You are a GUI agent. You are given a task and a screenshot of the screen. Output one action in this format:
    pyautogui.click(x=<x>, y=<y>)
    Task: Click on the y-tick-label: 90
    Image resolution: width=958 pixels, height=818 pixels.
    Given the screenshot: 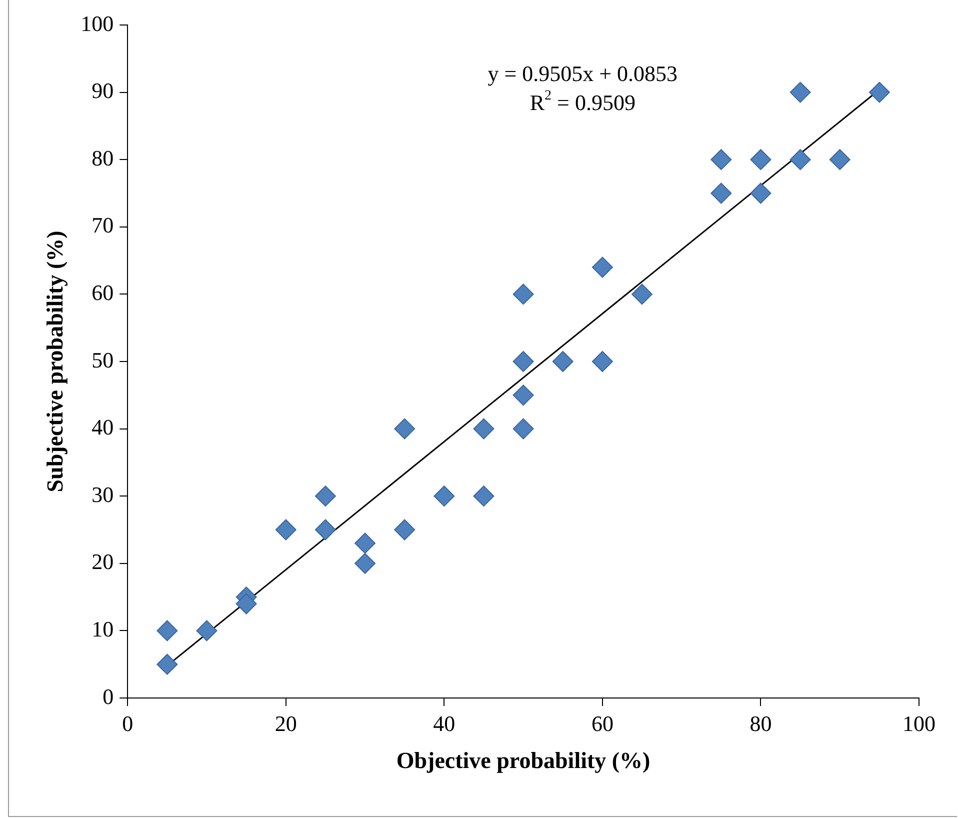 What is the action you would take?
    pyautogui.click(x=103, y=91)
    